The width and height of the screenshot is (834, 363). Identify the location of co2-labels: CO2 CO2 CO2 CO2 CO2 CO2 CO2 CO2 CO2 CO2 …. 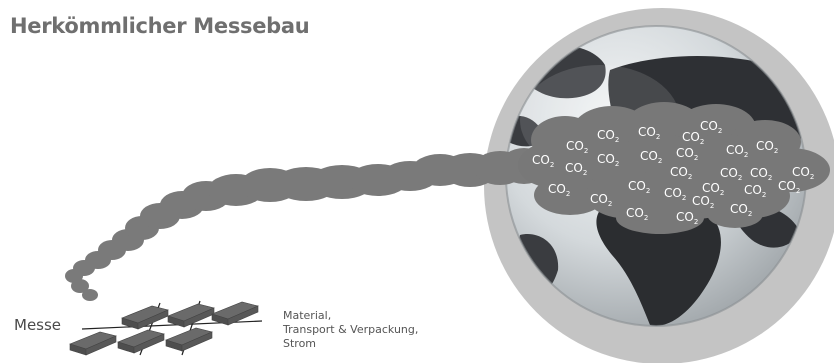
(673, 172).